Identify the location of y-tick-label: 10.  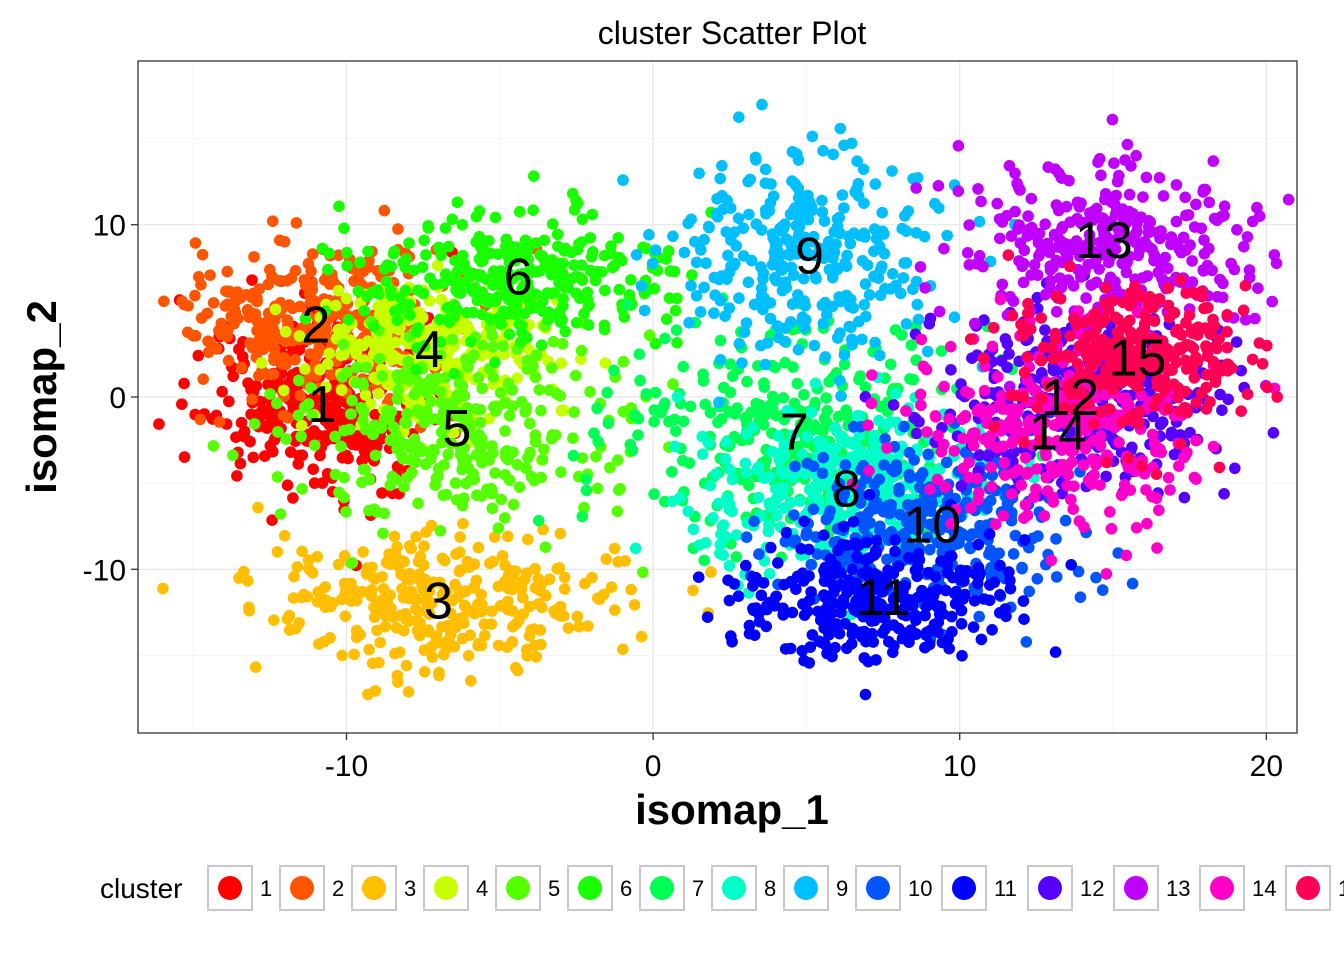
(109, 226).